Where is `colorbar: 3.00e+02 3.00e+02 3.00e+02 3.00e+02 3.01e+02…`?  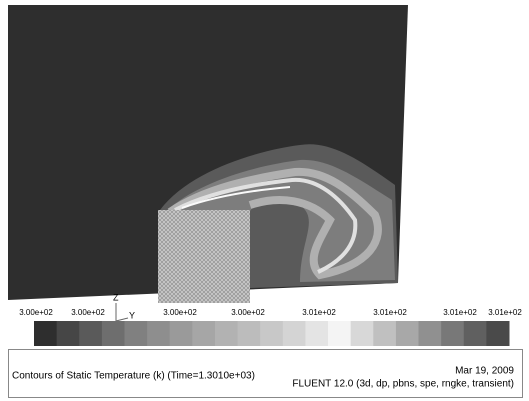
colorbar: 3.00e+02 3.00e+02 3.00e+02 3.00e+02 3.01e+02… is located at coordinates (270, 327).